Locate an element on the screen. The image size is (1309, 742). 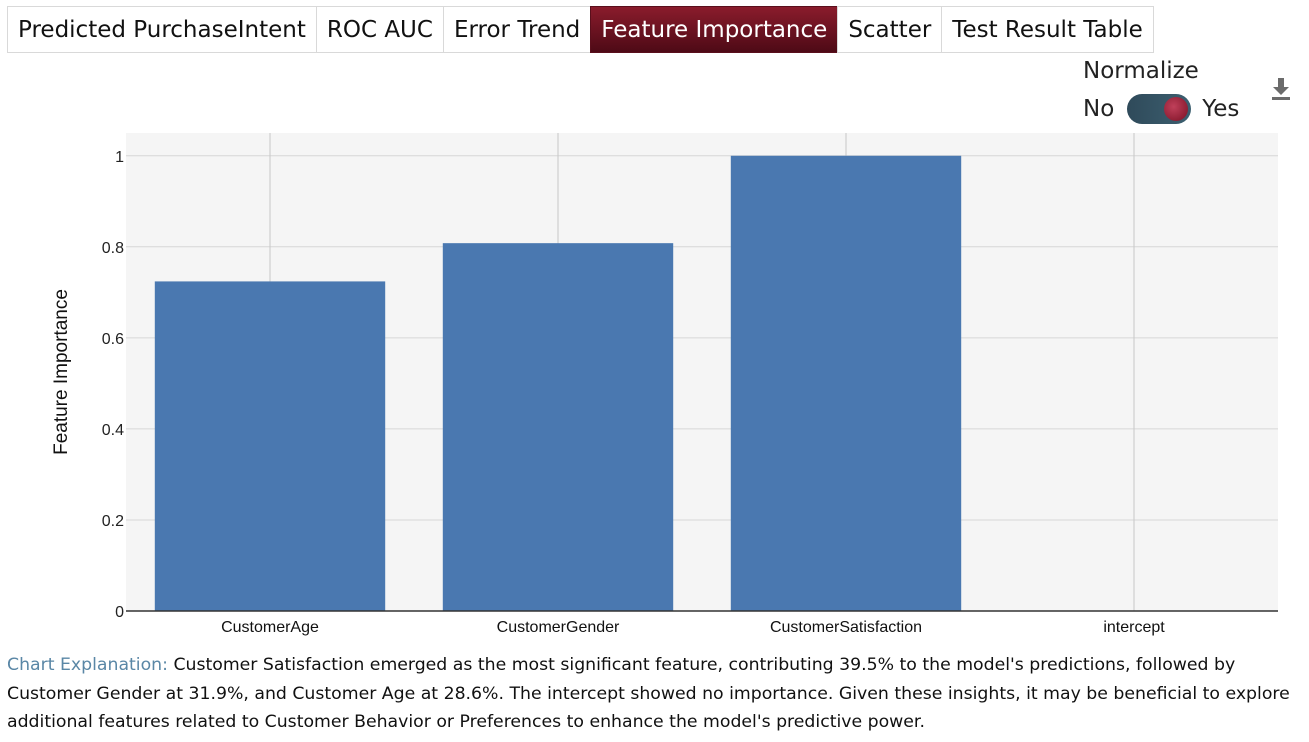
tab-roc-auc: ROC AUC is located at coordinates (379, 29).